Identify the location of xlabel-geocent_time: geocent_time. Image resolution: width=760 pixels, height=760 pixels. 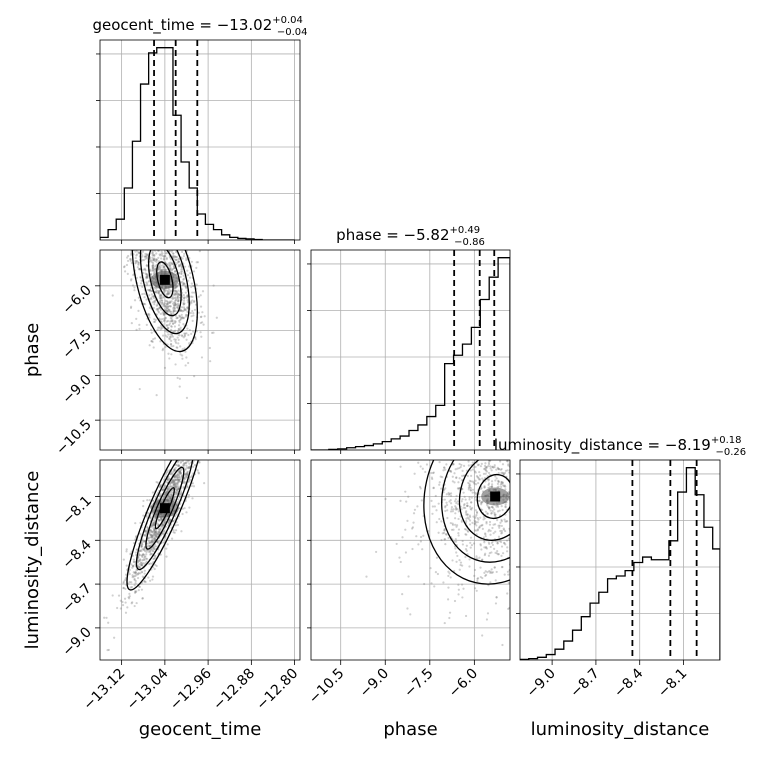
(200, 729).